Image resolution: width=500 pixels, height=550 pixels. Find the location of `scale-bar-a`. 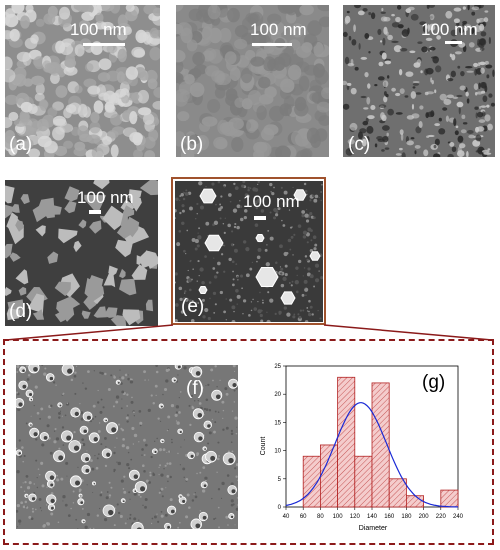

scale-bar-a is located at coordinates (104, 44).